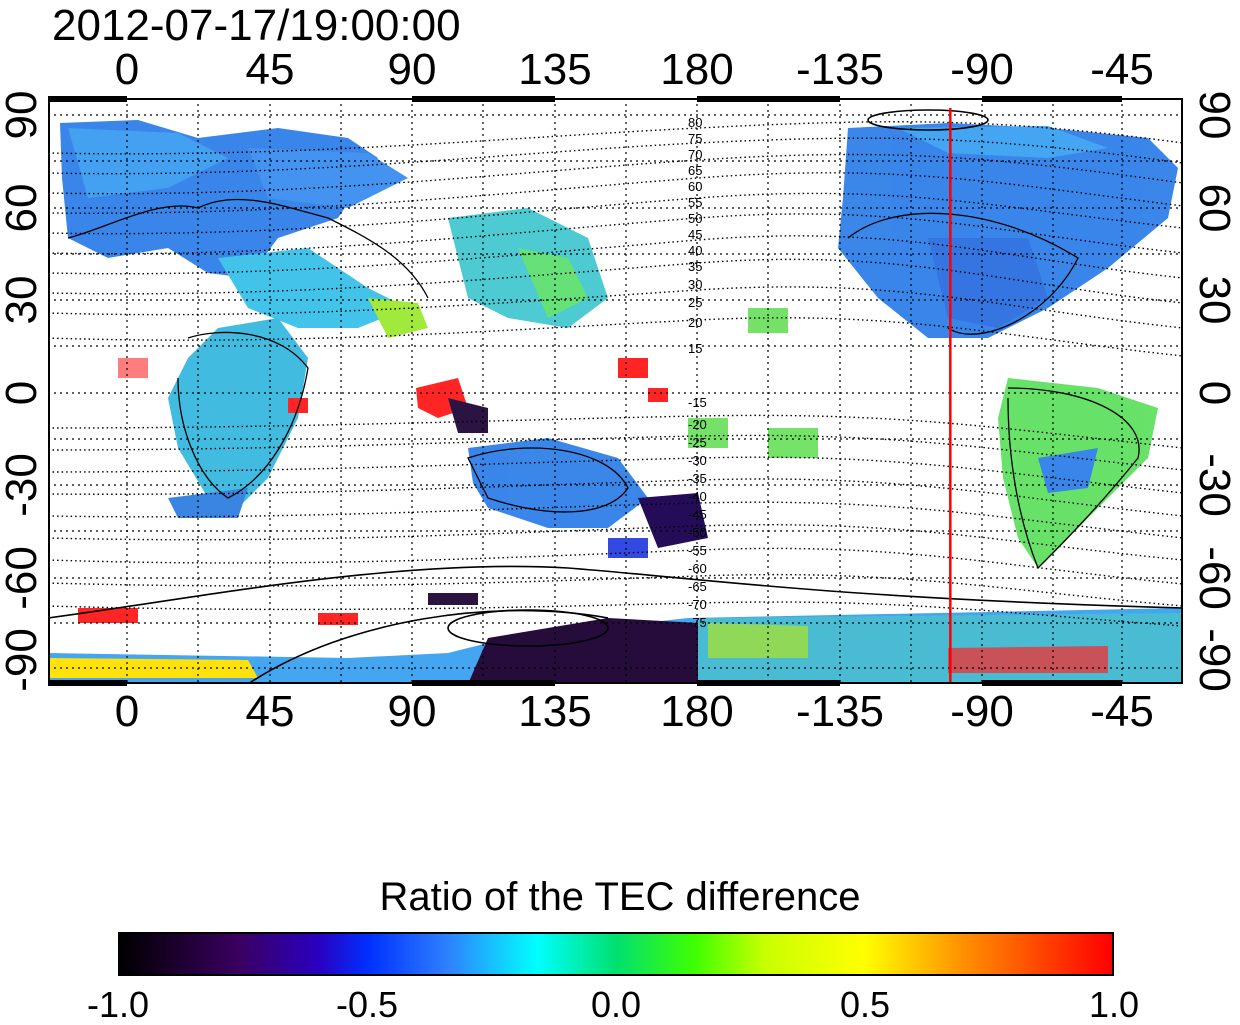 Image resolution: width=1240 pixels, height=1025 pixels. What do you see at coordinates (695, 122) in the screenshot?
I see `mag-lat-label: 80` at bounding box center [695, 122].